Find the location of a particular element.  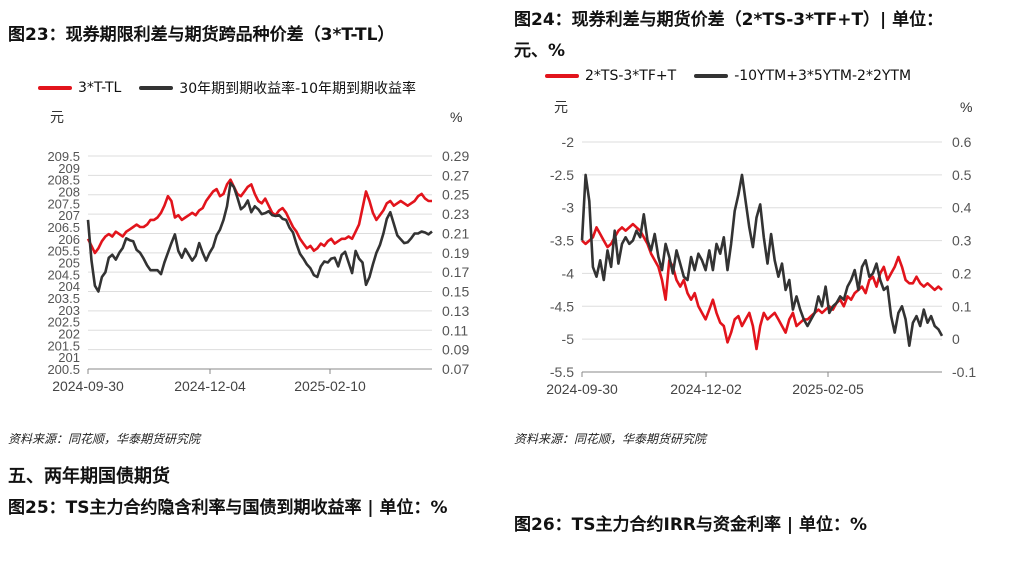

chart23-legend-series2: 30年期到期收益率-10年期到期收益率 is located at coordinates (297, 89).